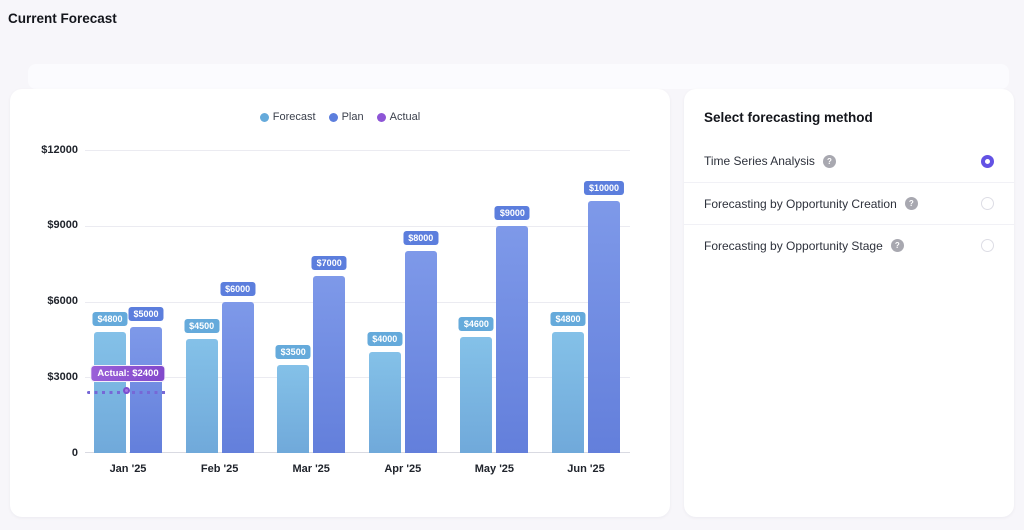  I want to click on y-axis-tick-label: $3000, so click(62, 376).